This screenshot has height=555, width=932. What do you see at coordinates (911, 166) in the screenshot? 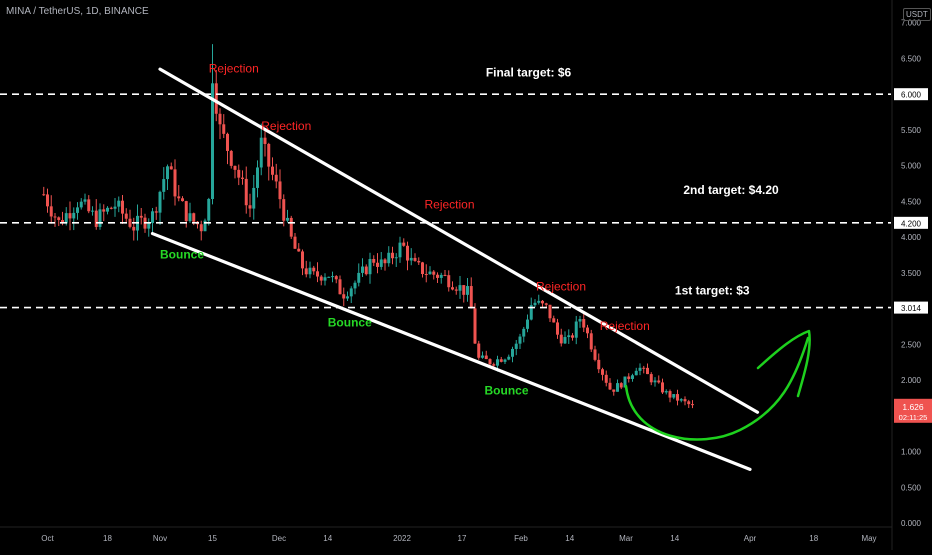
I see `y-tick-label-4: 5.000` at bounding box center [911, 166].